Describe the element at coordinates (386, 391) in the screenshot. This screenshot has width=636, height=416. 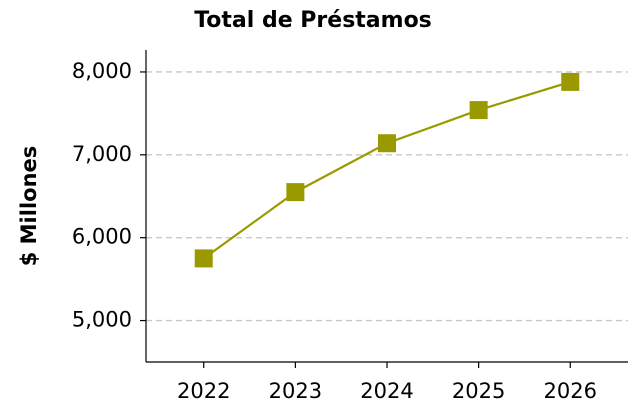
I see `x-tick-label: 2024` at that location.